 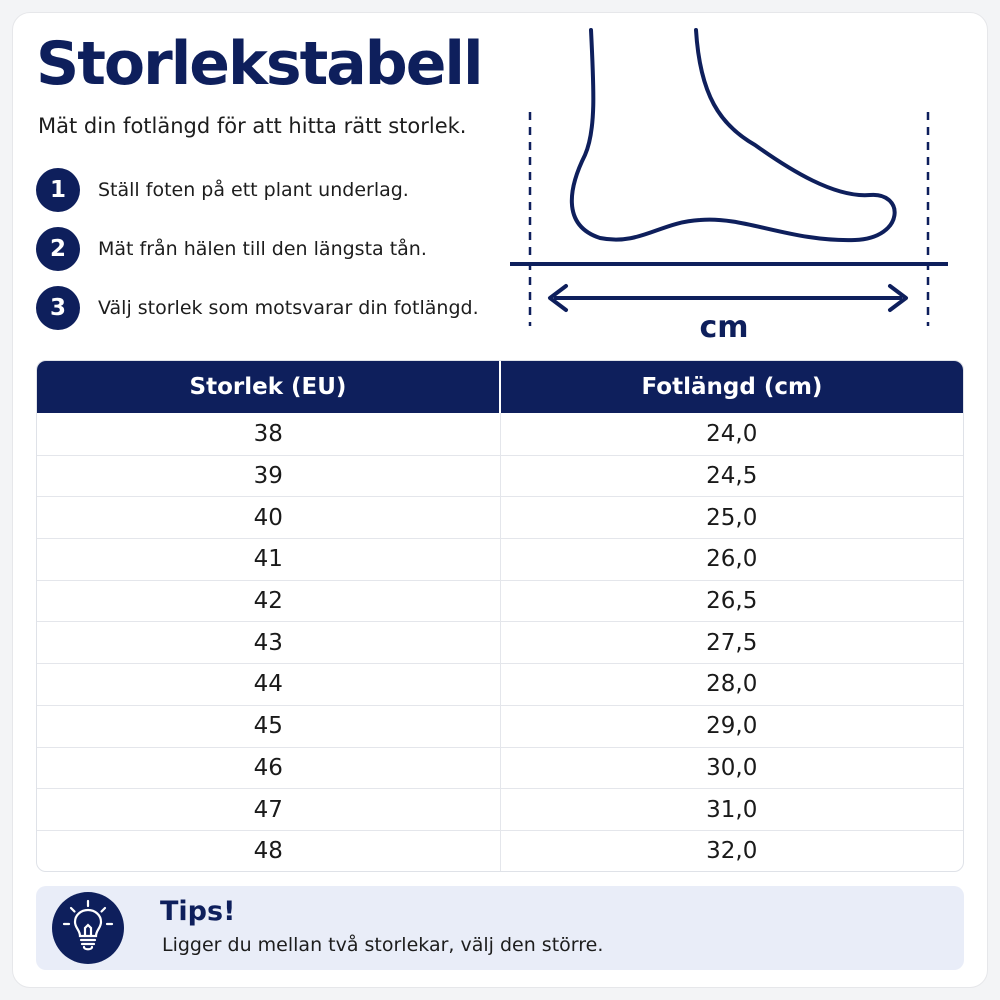 What do you see at coordinates (268, 433) in the screenshot?
I see `size-cell: 38` at bounding box center [268, 433].